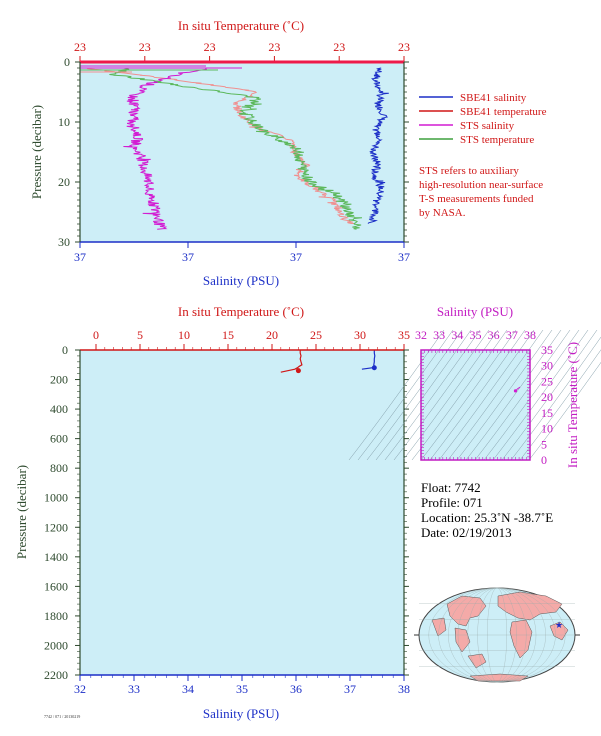 The width and height of the screenshot is (601, 736). What do you see at coordinates (59, 468) in the screenshot?
I see `bottom-pressure-tick: 800` at bounding box center [59, 468].